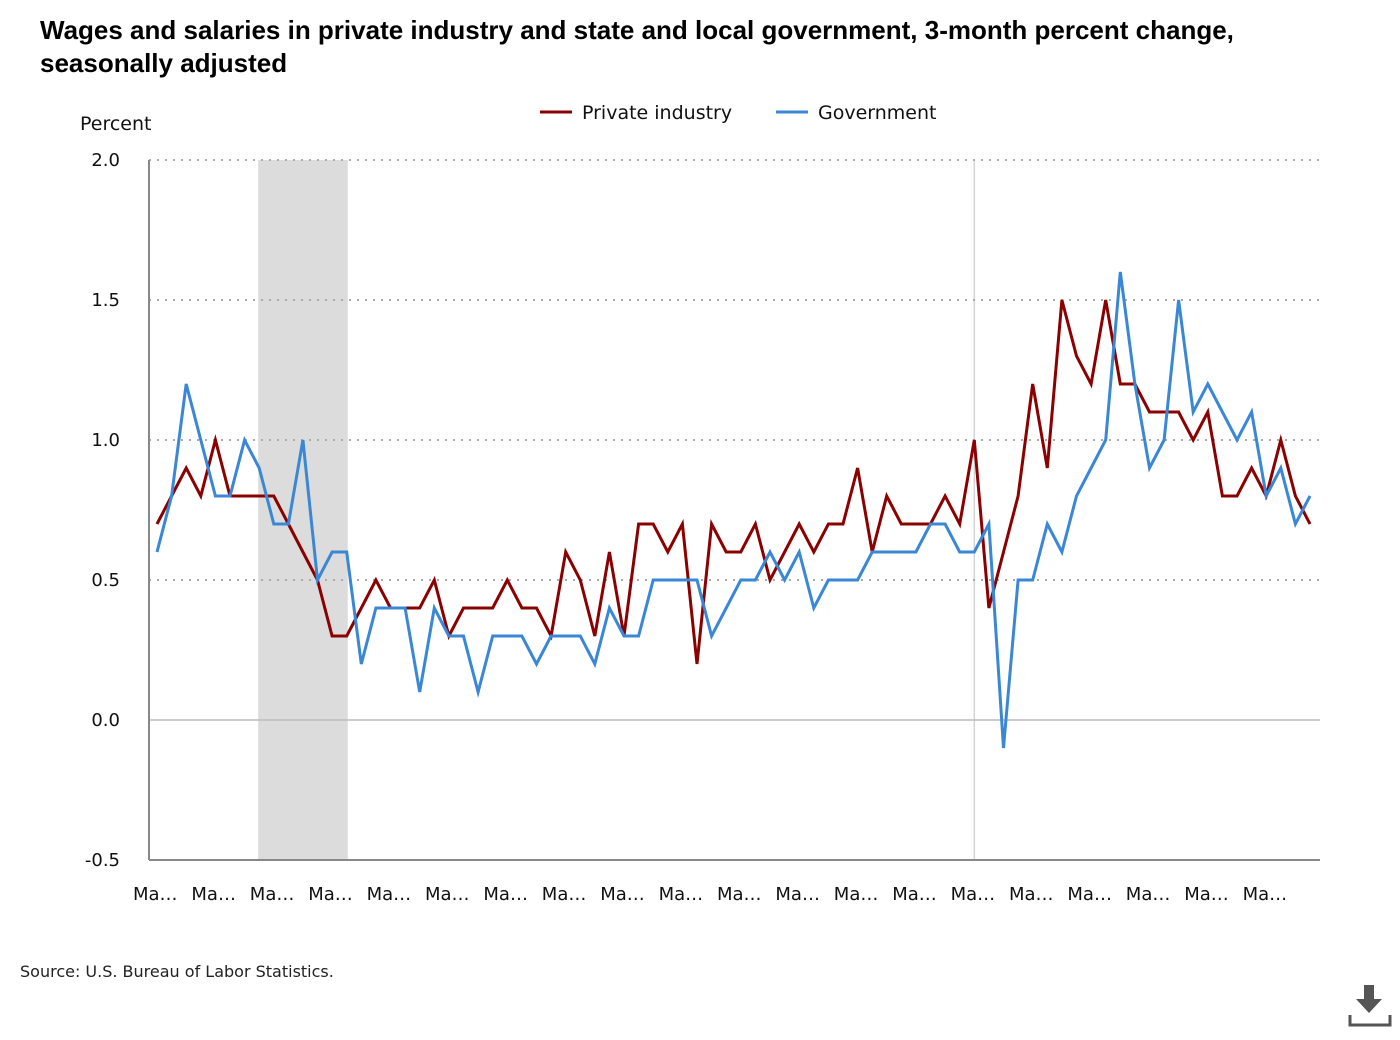 The width and height of the screenshot is (1400, 1040). I want to click on y-axis-label: Percent, so click(116, 124).